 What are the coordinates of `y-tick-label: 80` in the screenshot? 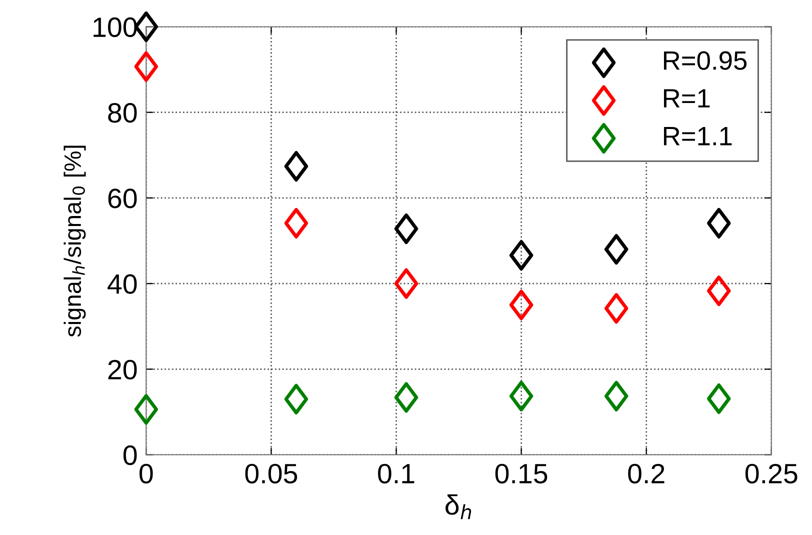 It's located at (122, 113).